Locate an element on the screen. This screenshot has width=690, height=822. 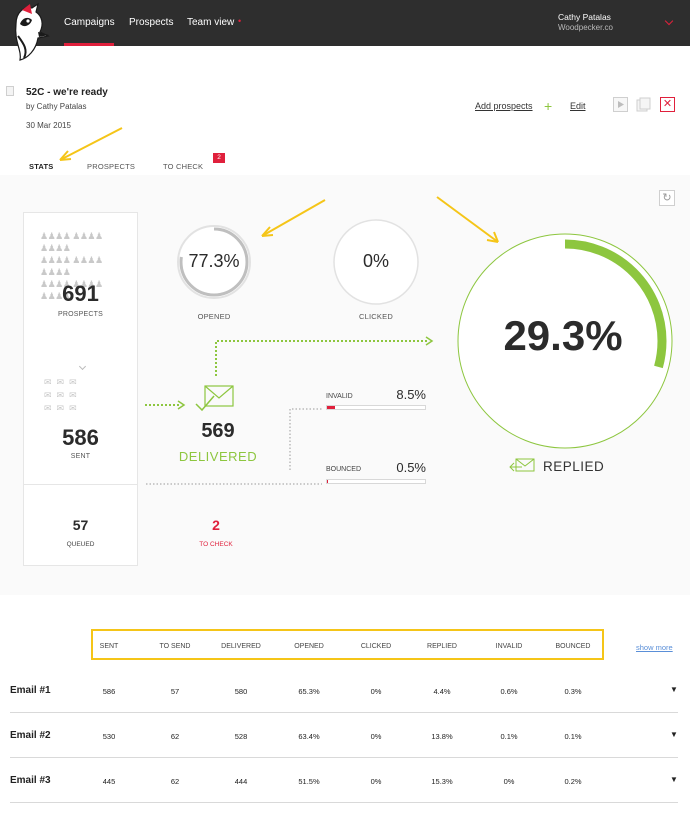
table-cell: 63.4% is located at coordinates (309, 736).